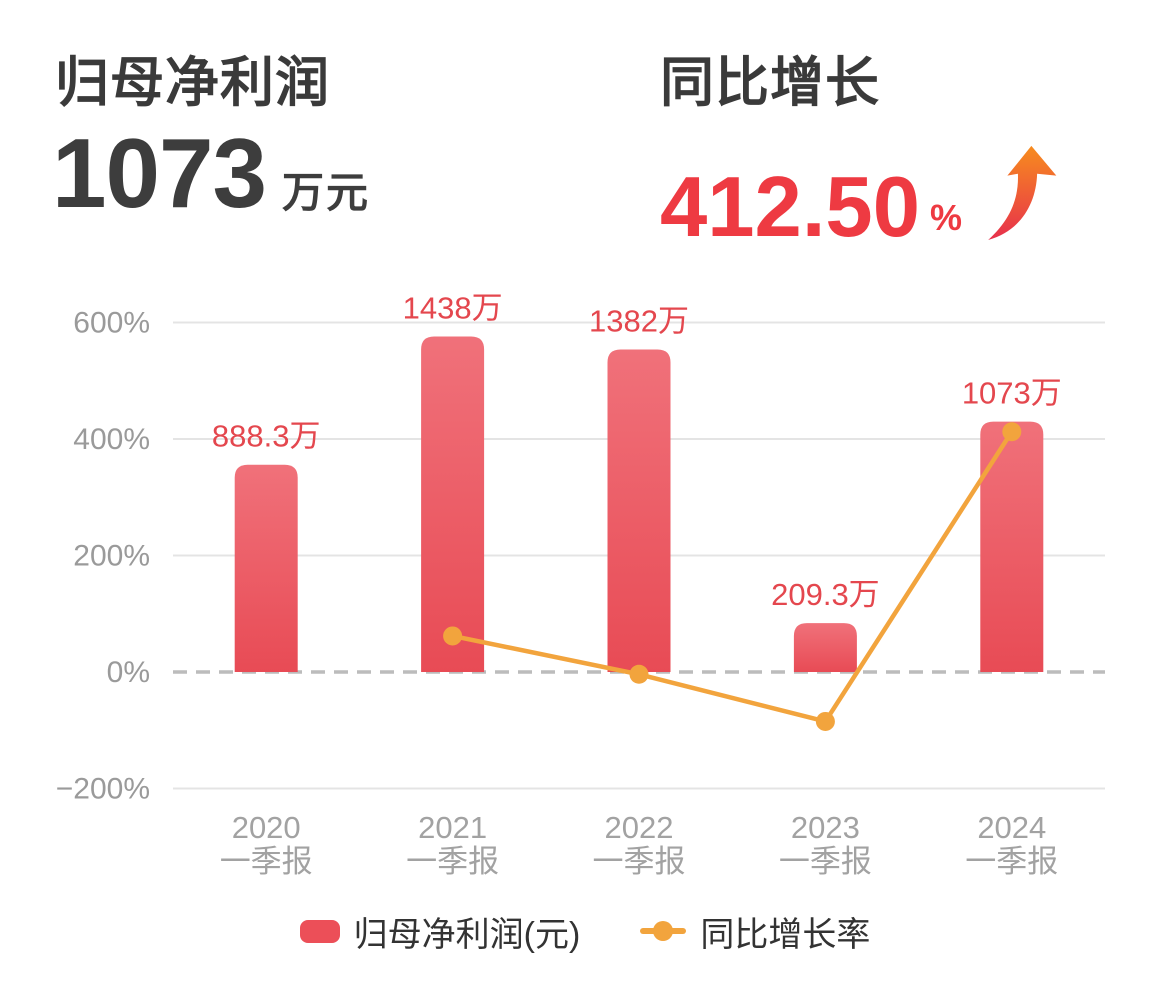 The width and height of the screenshot is (1170, 1001). Describe the element at coordinates (1016, 194) in the screenshot. I see `up-trend-arrow-icon` at that location.